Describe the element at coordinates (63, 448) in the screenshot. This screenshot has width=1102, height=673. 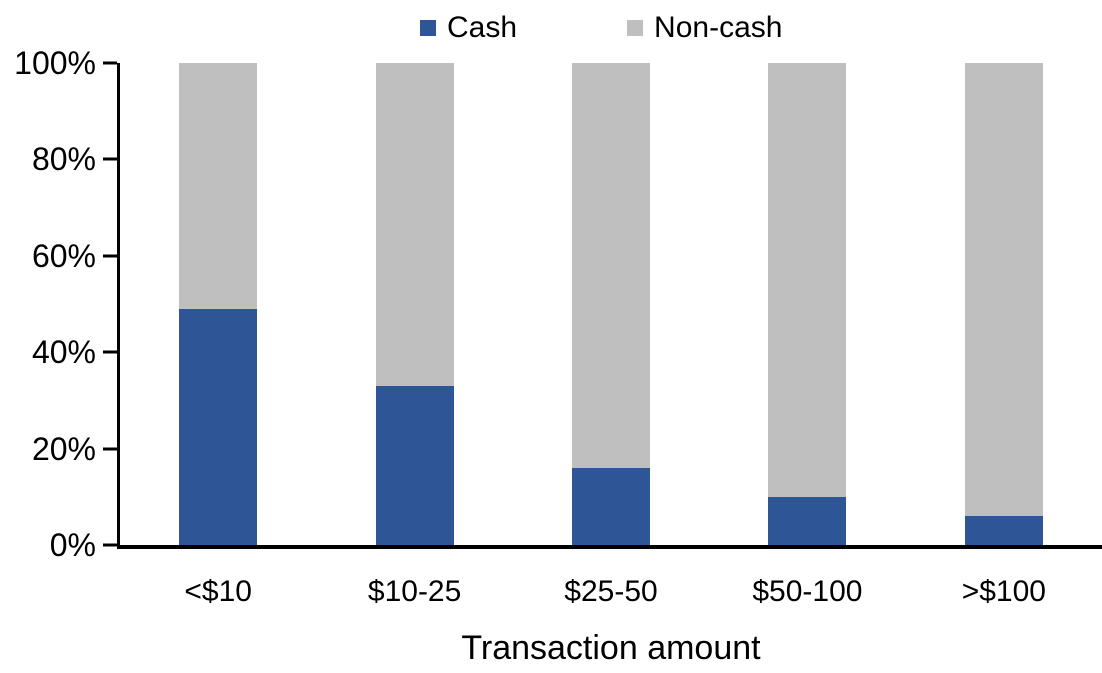
I see `y-tick-label-20: 20%` at that location.